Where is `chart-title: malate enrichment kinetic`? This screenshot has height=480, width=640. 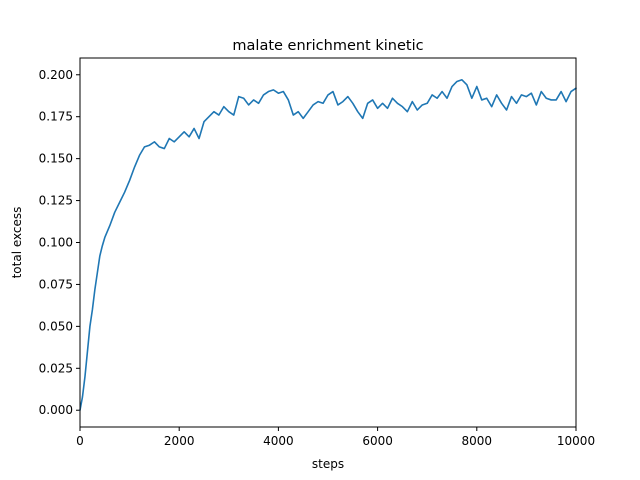
chart-title: malate enrichment kinetic is located at coordinates (327, 46).